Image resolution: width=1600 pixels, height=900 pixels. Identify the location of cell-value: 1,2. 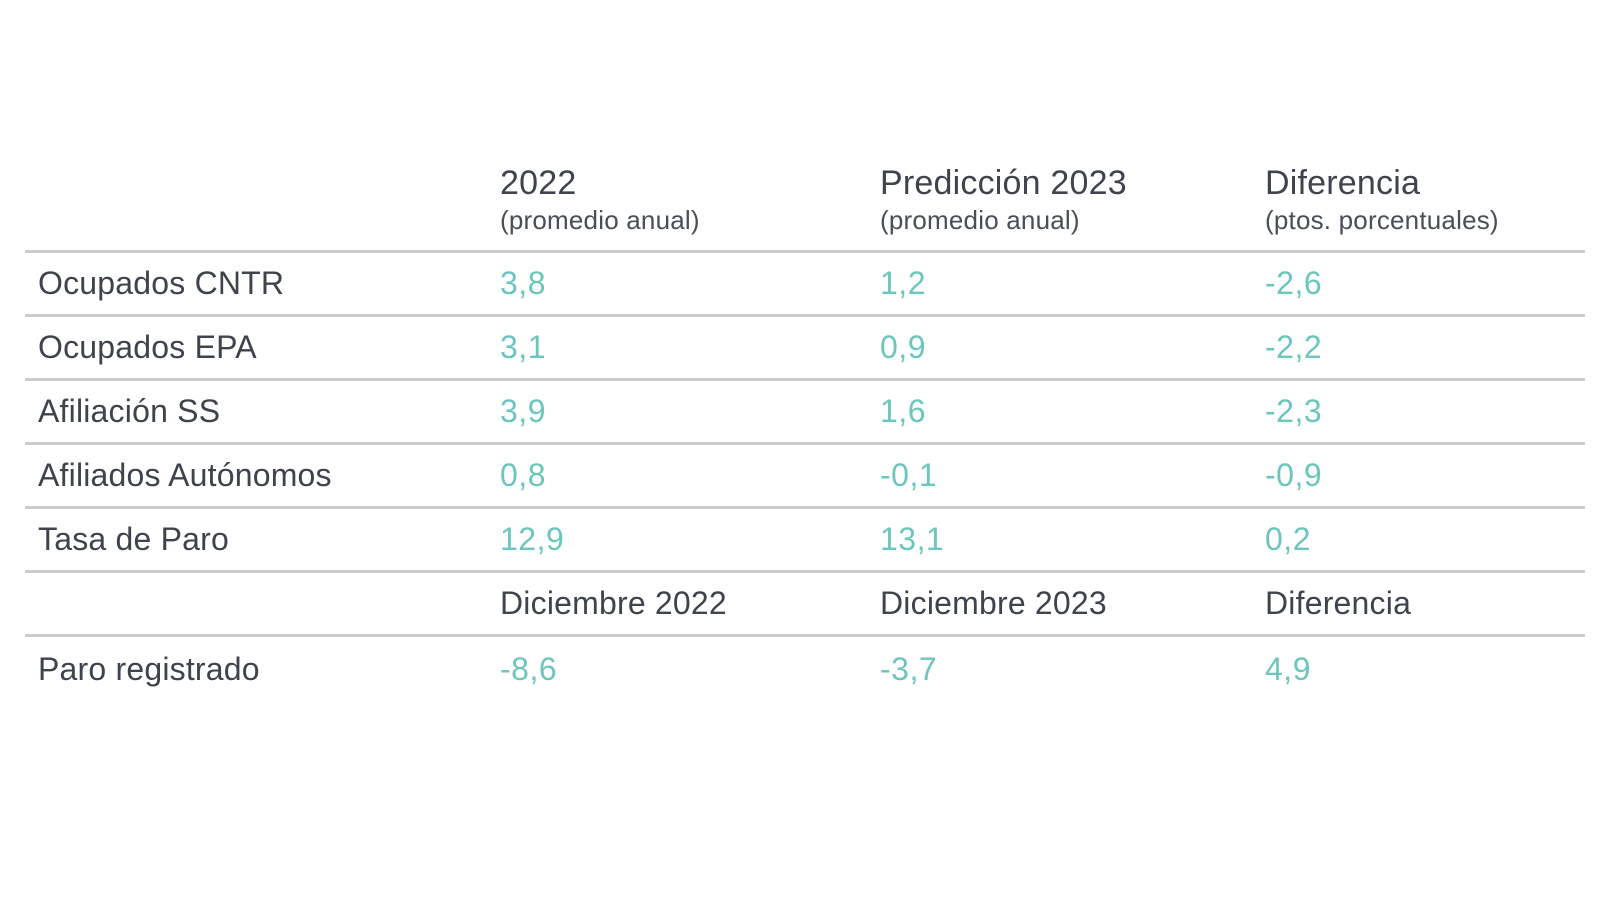
(903, 283).